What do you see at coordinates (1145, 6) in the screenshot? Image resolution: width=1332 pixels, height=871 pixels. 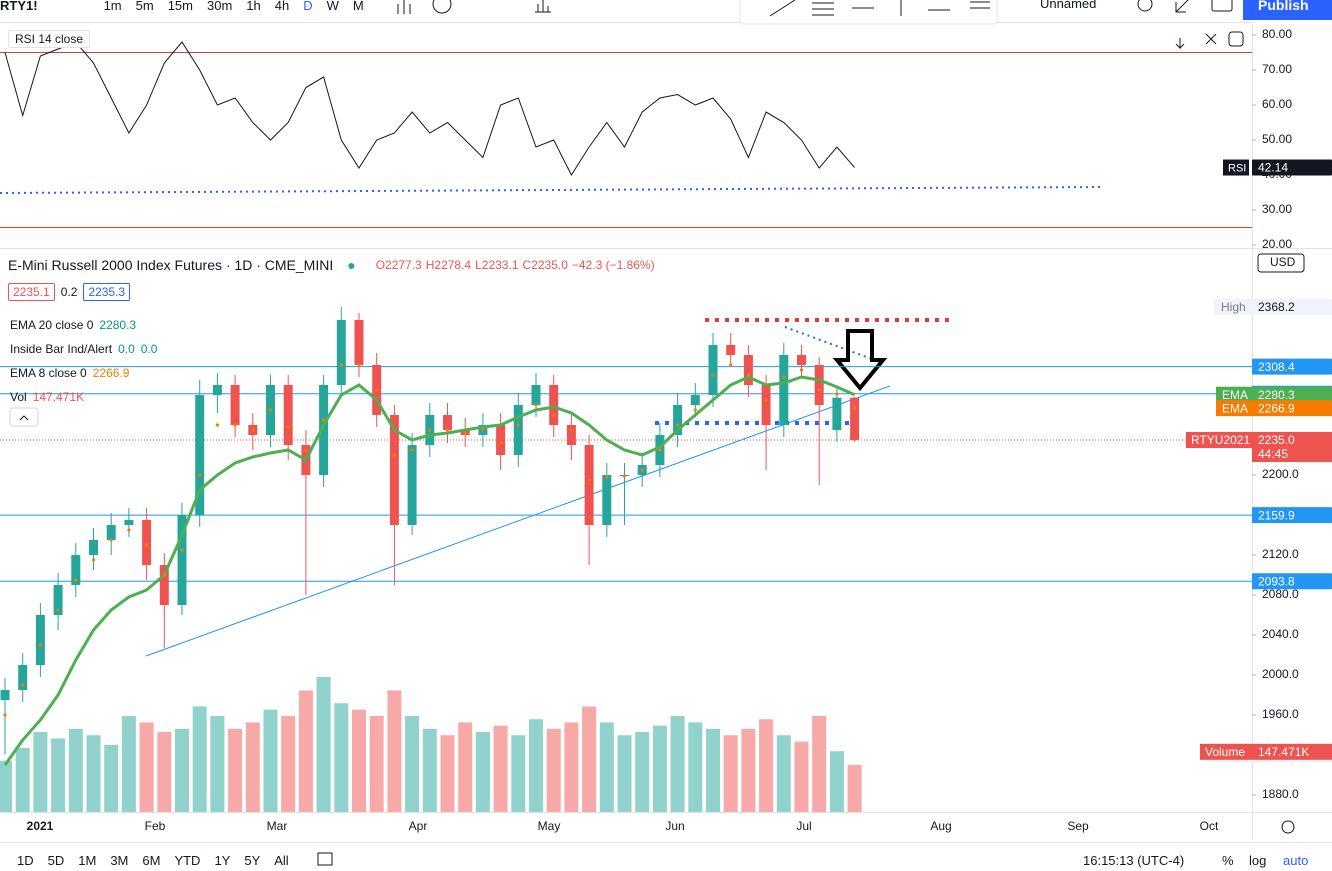 I see `settings-icon` at bounding box center [1145, 6].